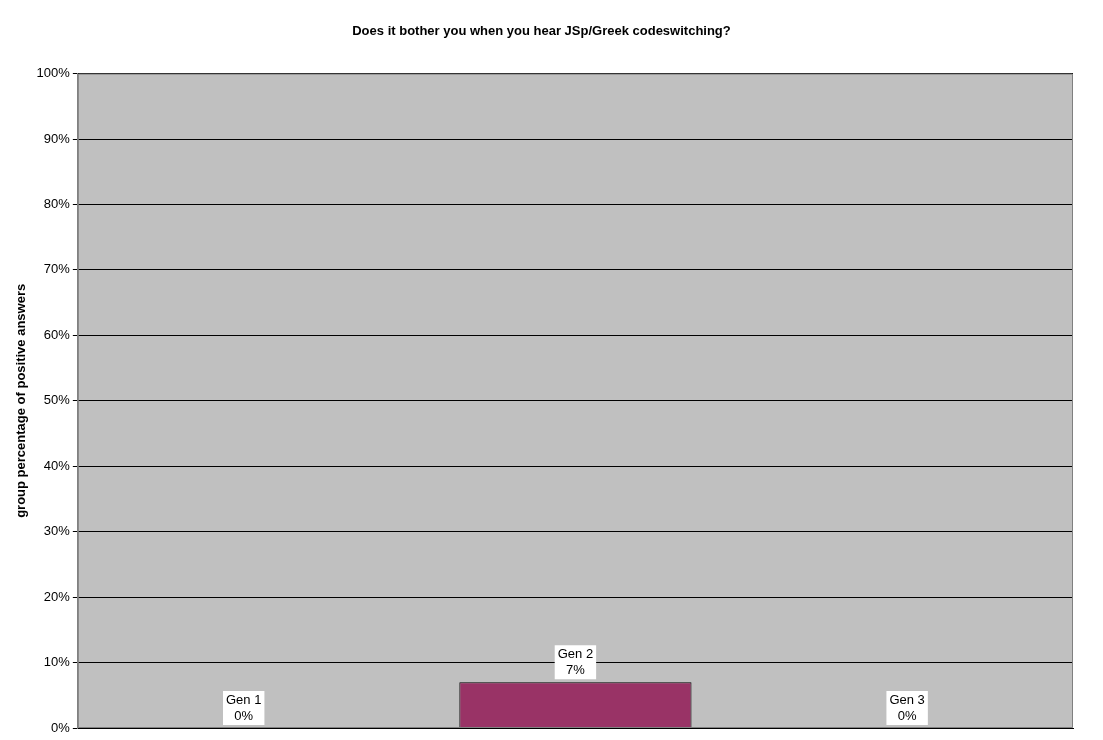 This screenshot has height=740, width=1103. Describe the element at coordinates (575, 653) in the screenshot. I see `x-tick-label: Gen 2` at that location.